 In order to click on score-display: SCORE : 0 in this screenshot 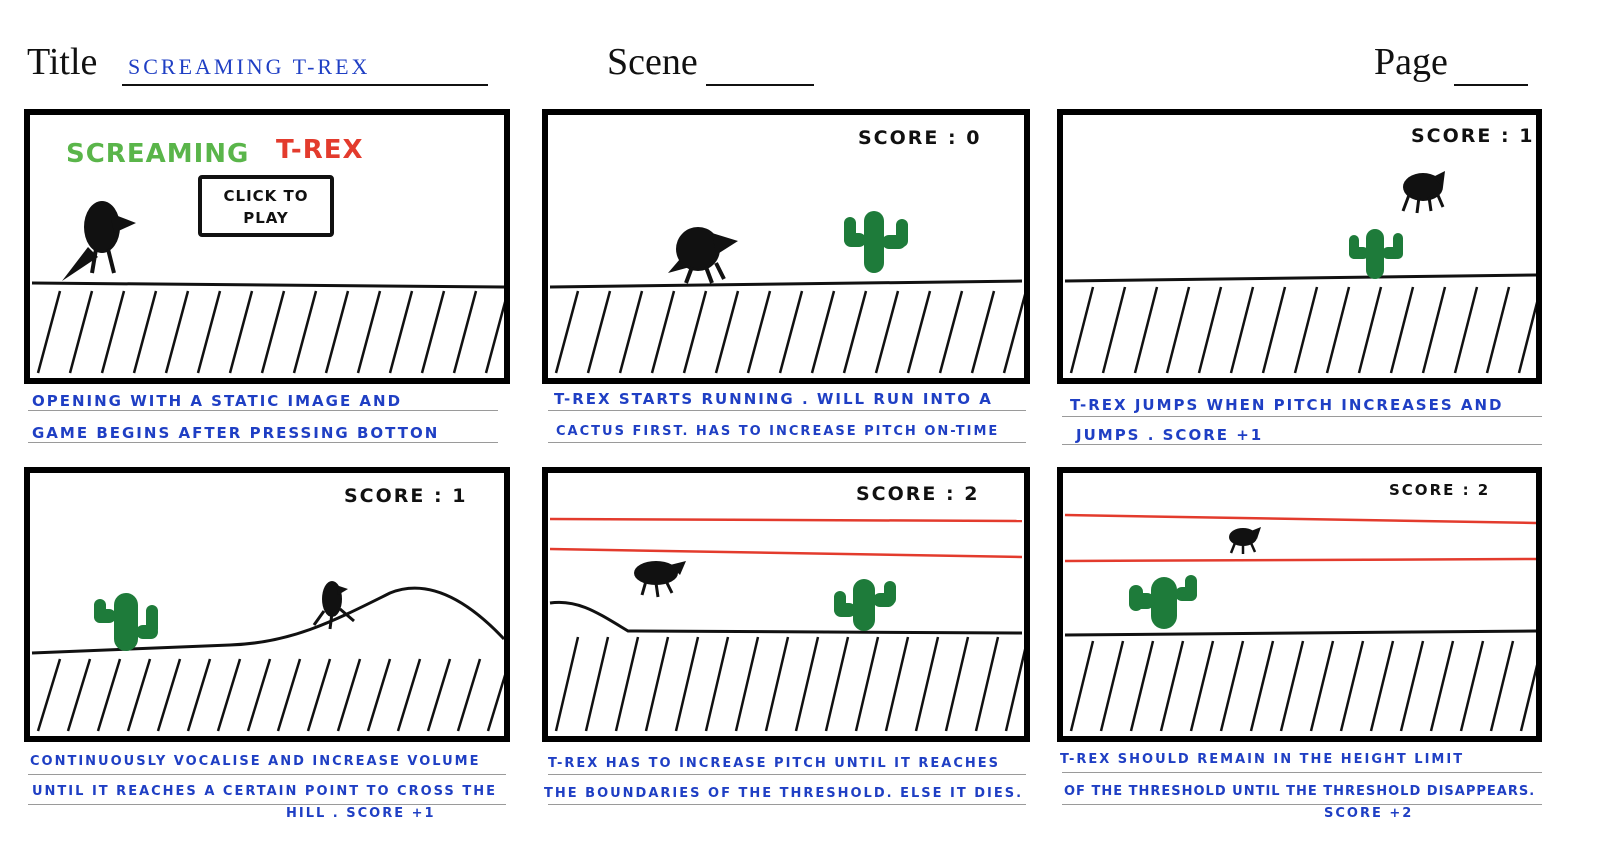, I will do `click(920, 138)`.